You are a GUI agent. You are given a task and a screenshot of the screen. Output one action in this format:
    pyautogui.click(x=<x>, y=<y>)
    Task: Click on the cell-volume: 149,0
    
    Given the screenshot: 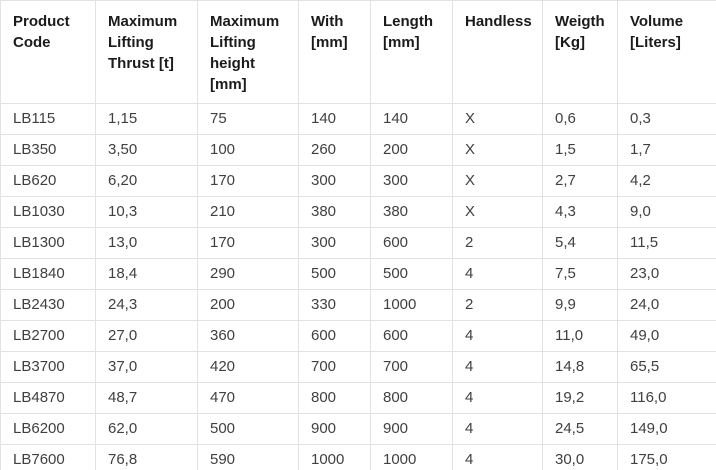 What is the action you would take?
    pyautogui.click(x=666, y=429)
    